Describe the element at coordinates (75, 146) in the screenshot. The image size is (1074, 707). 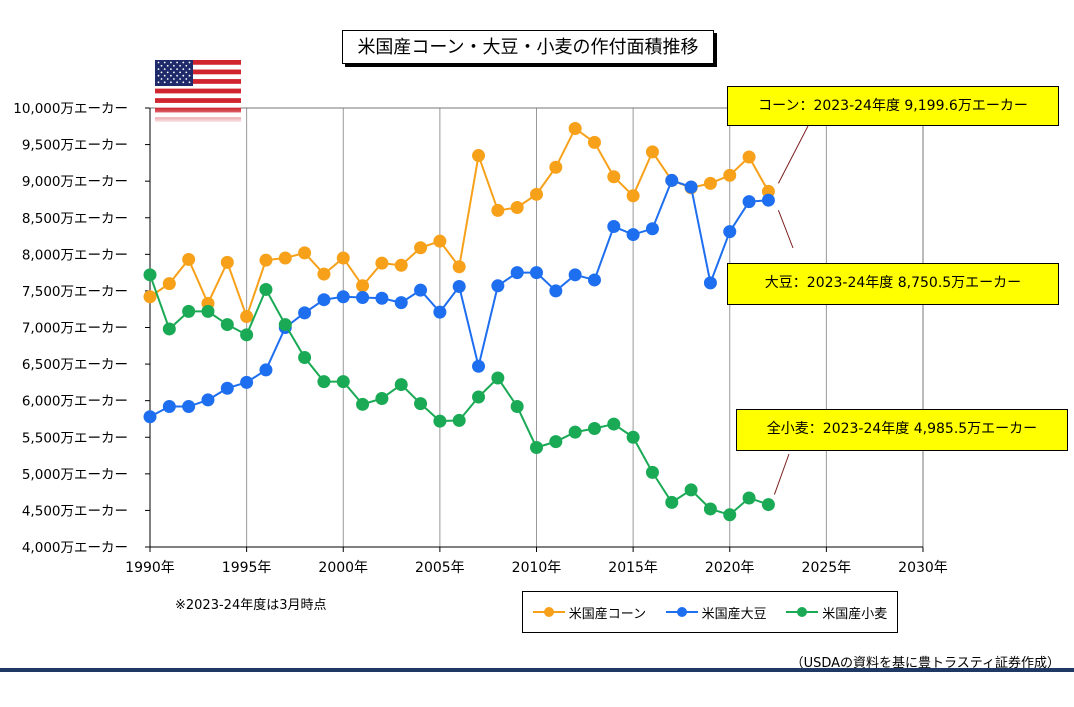
I see `y-tick-label: 9,500万エーカー` at that location.